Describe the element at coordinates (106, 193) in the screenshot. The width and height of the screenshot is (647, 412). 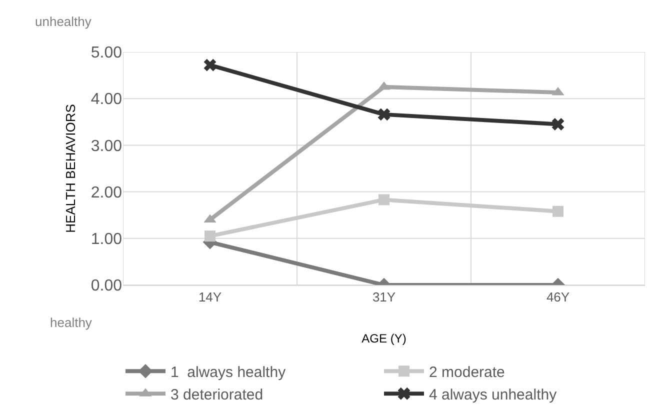
I see `y-tick-label: 2.00` at that location.